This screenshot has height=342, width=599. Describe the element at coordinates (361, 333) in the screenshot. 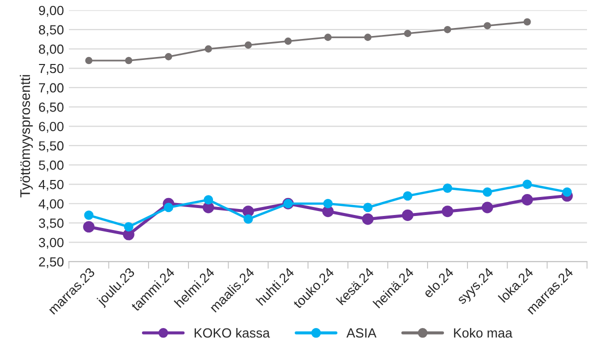

I see `legend-label: ASIA` at that location.